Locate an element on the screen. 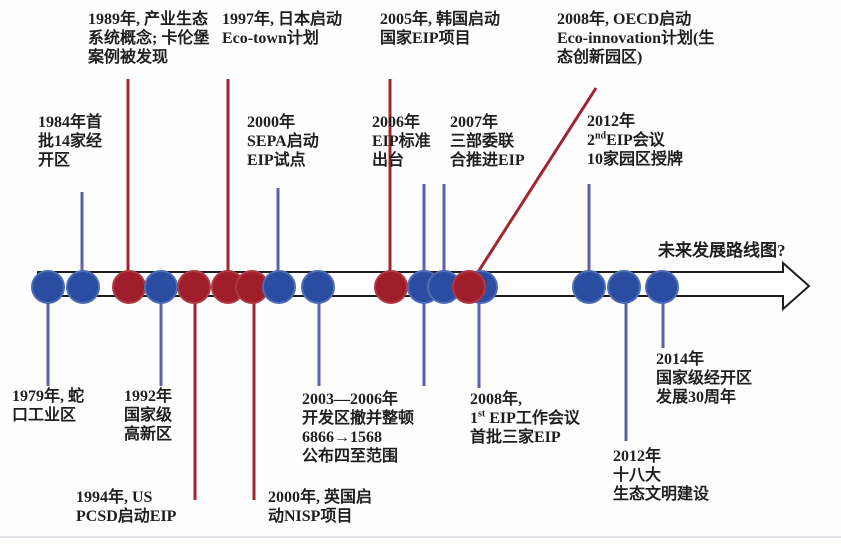 Image resolution: width=841 pixels, height=544 pixels. 2008-first-eip-meeting-label-line: 2008年, is located at coordinates (496, 399).